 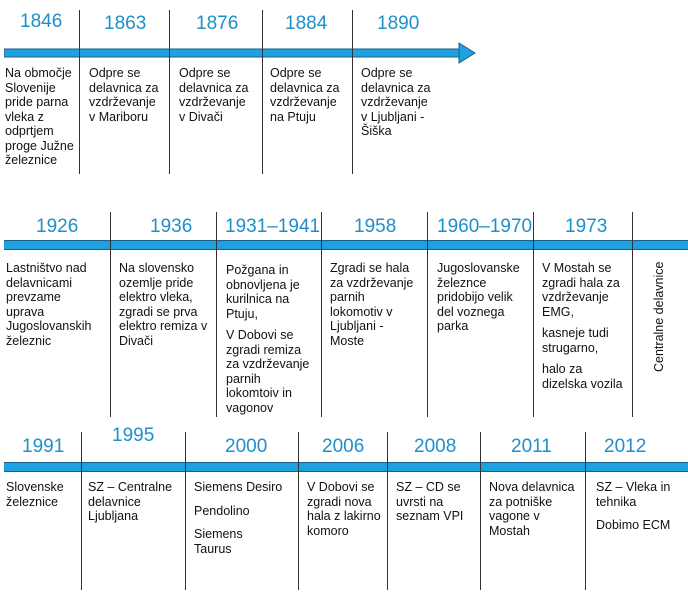 What do you see at coordinates (625, 446) in the screenshot?
I see `event-year: 2012` at bounding box center [625, 446].